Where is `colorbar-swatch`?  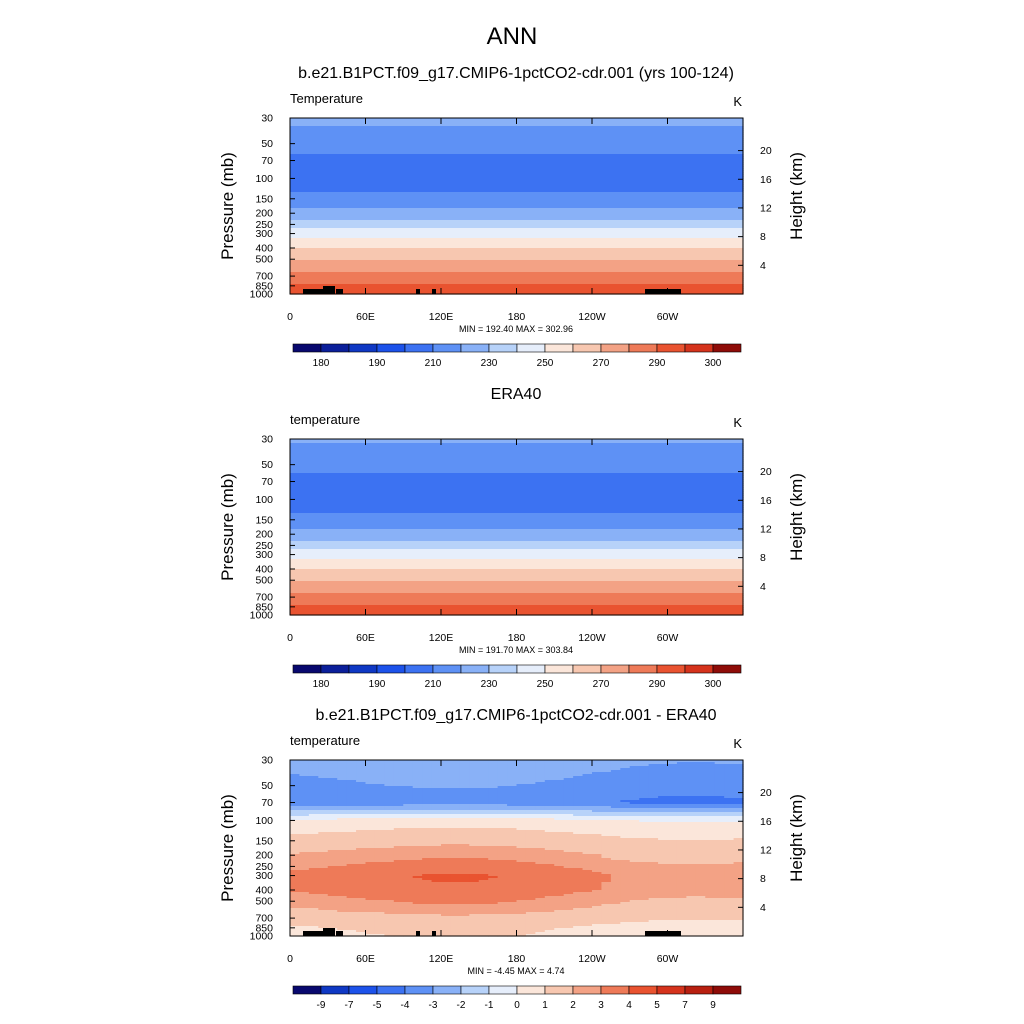
colorbar-swatch is located at coordinates (615, 990).